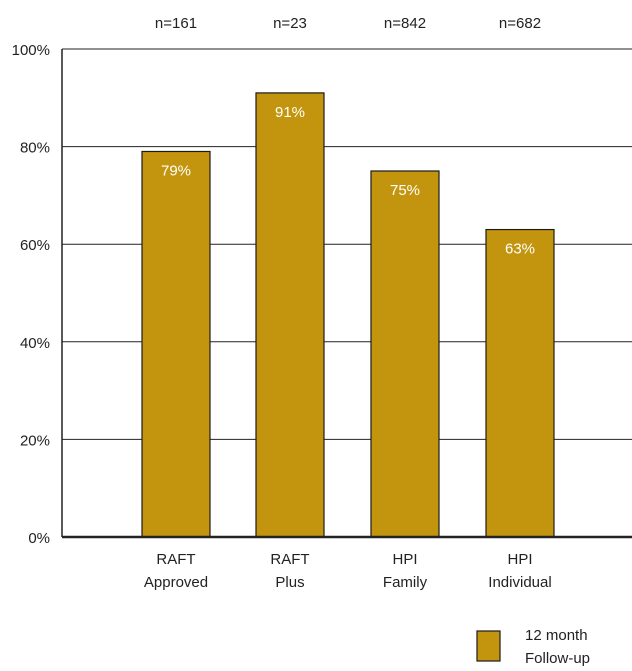 Image resolution: width=632 pixels, height=671 pixels. I want to click on legend-label: 12 month, so click(556, 635).